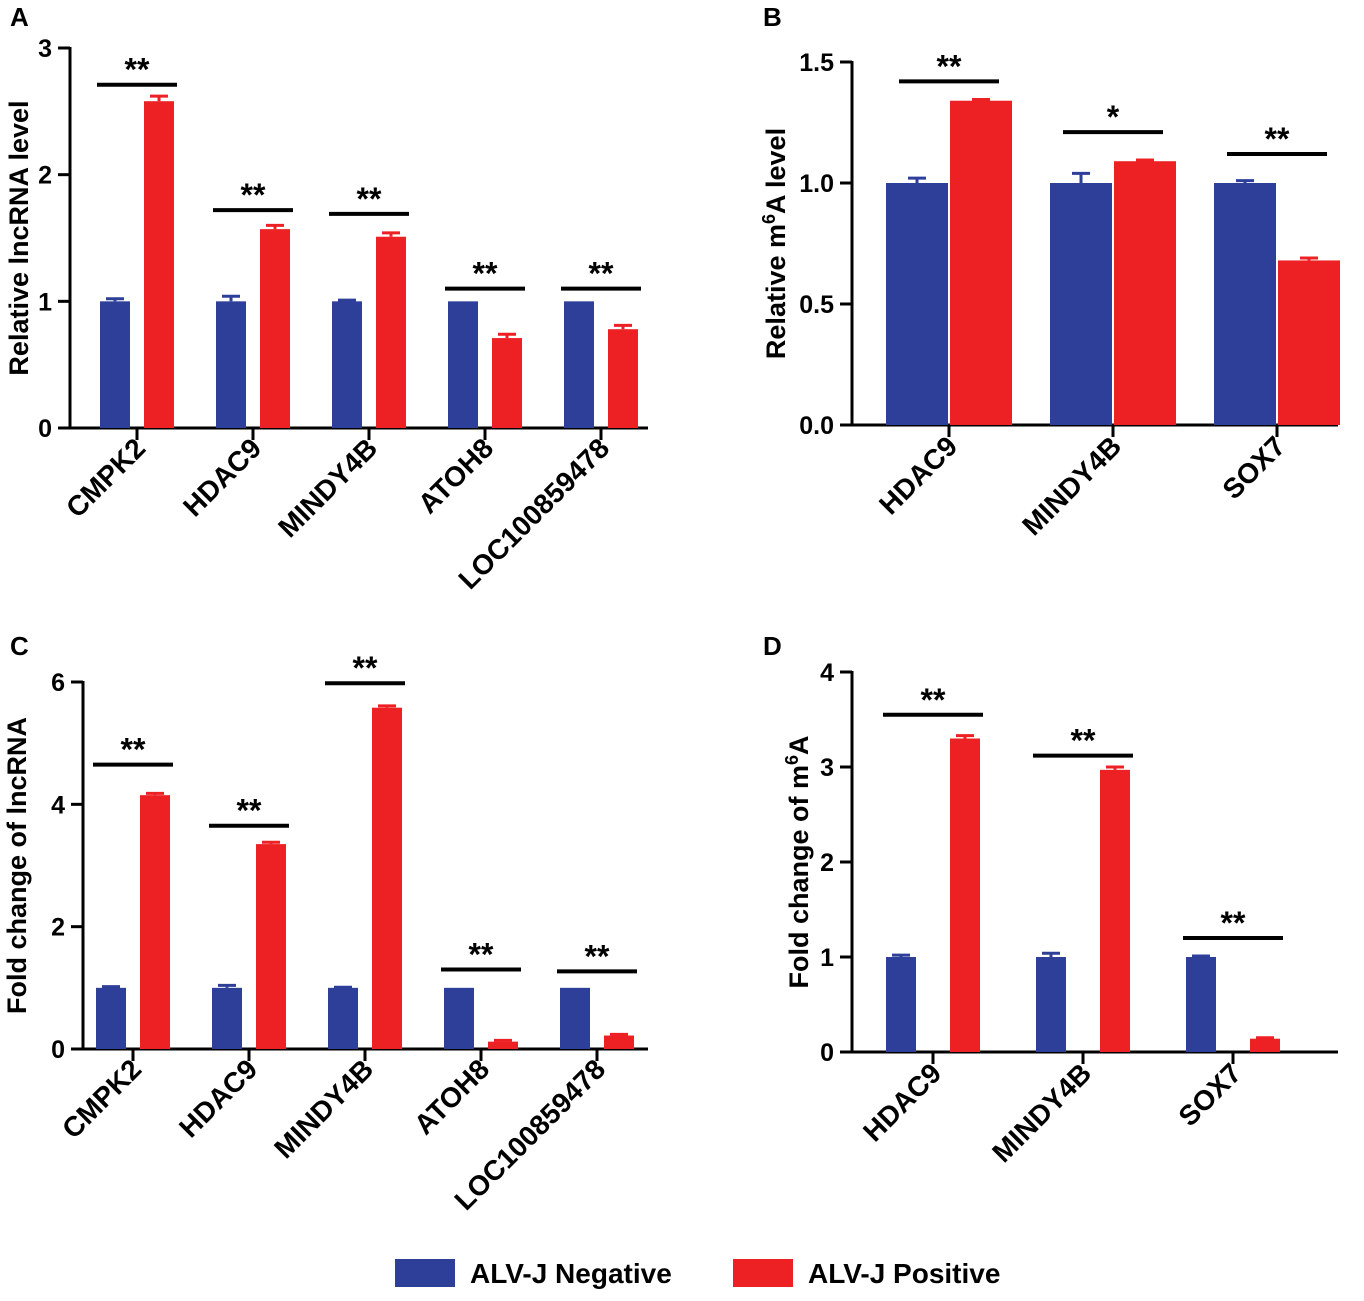  What do you see at coordinates (45, 176) in the screenshot?
I see `panel-a-y-tick-label: 2` at bounding box center [45, 176].